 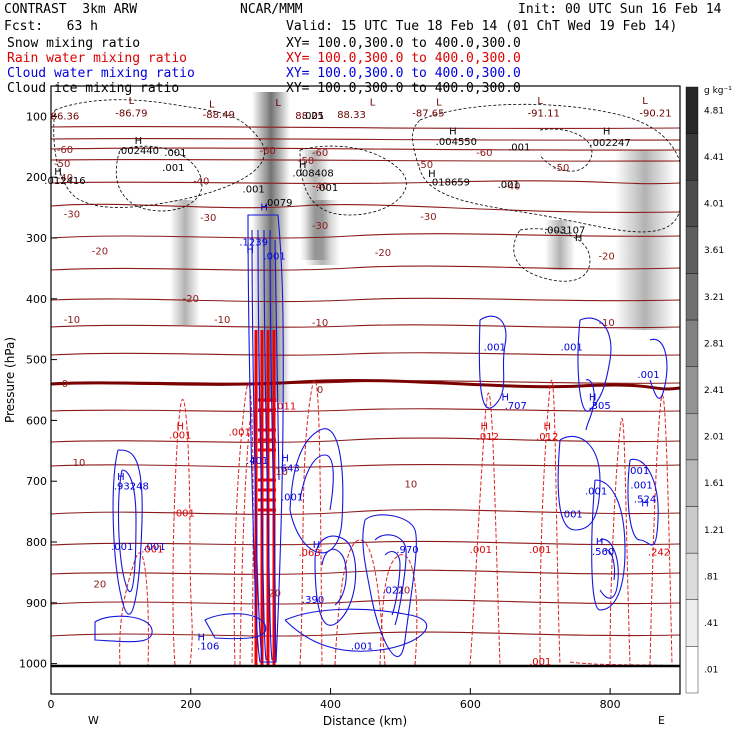 What do you see at coordinates (10, 380) in the screenshot?
I see `y-axis-label: Pressure (hPa)` at bounding box center [10, 380].